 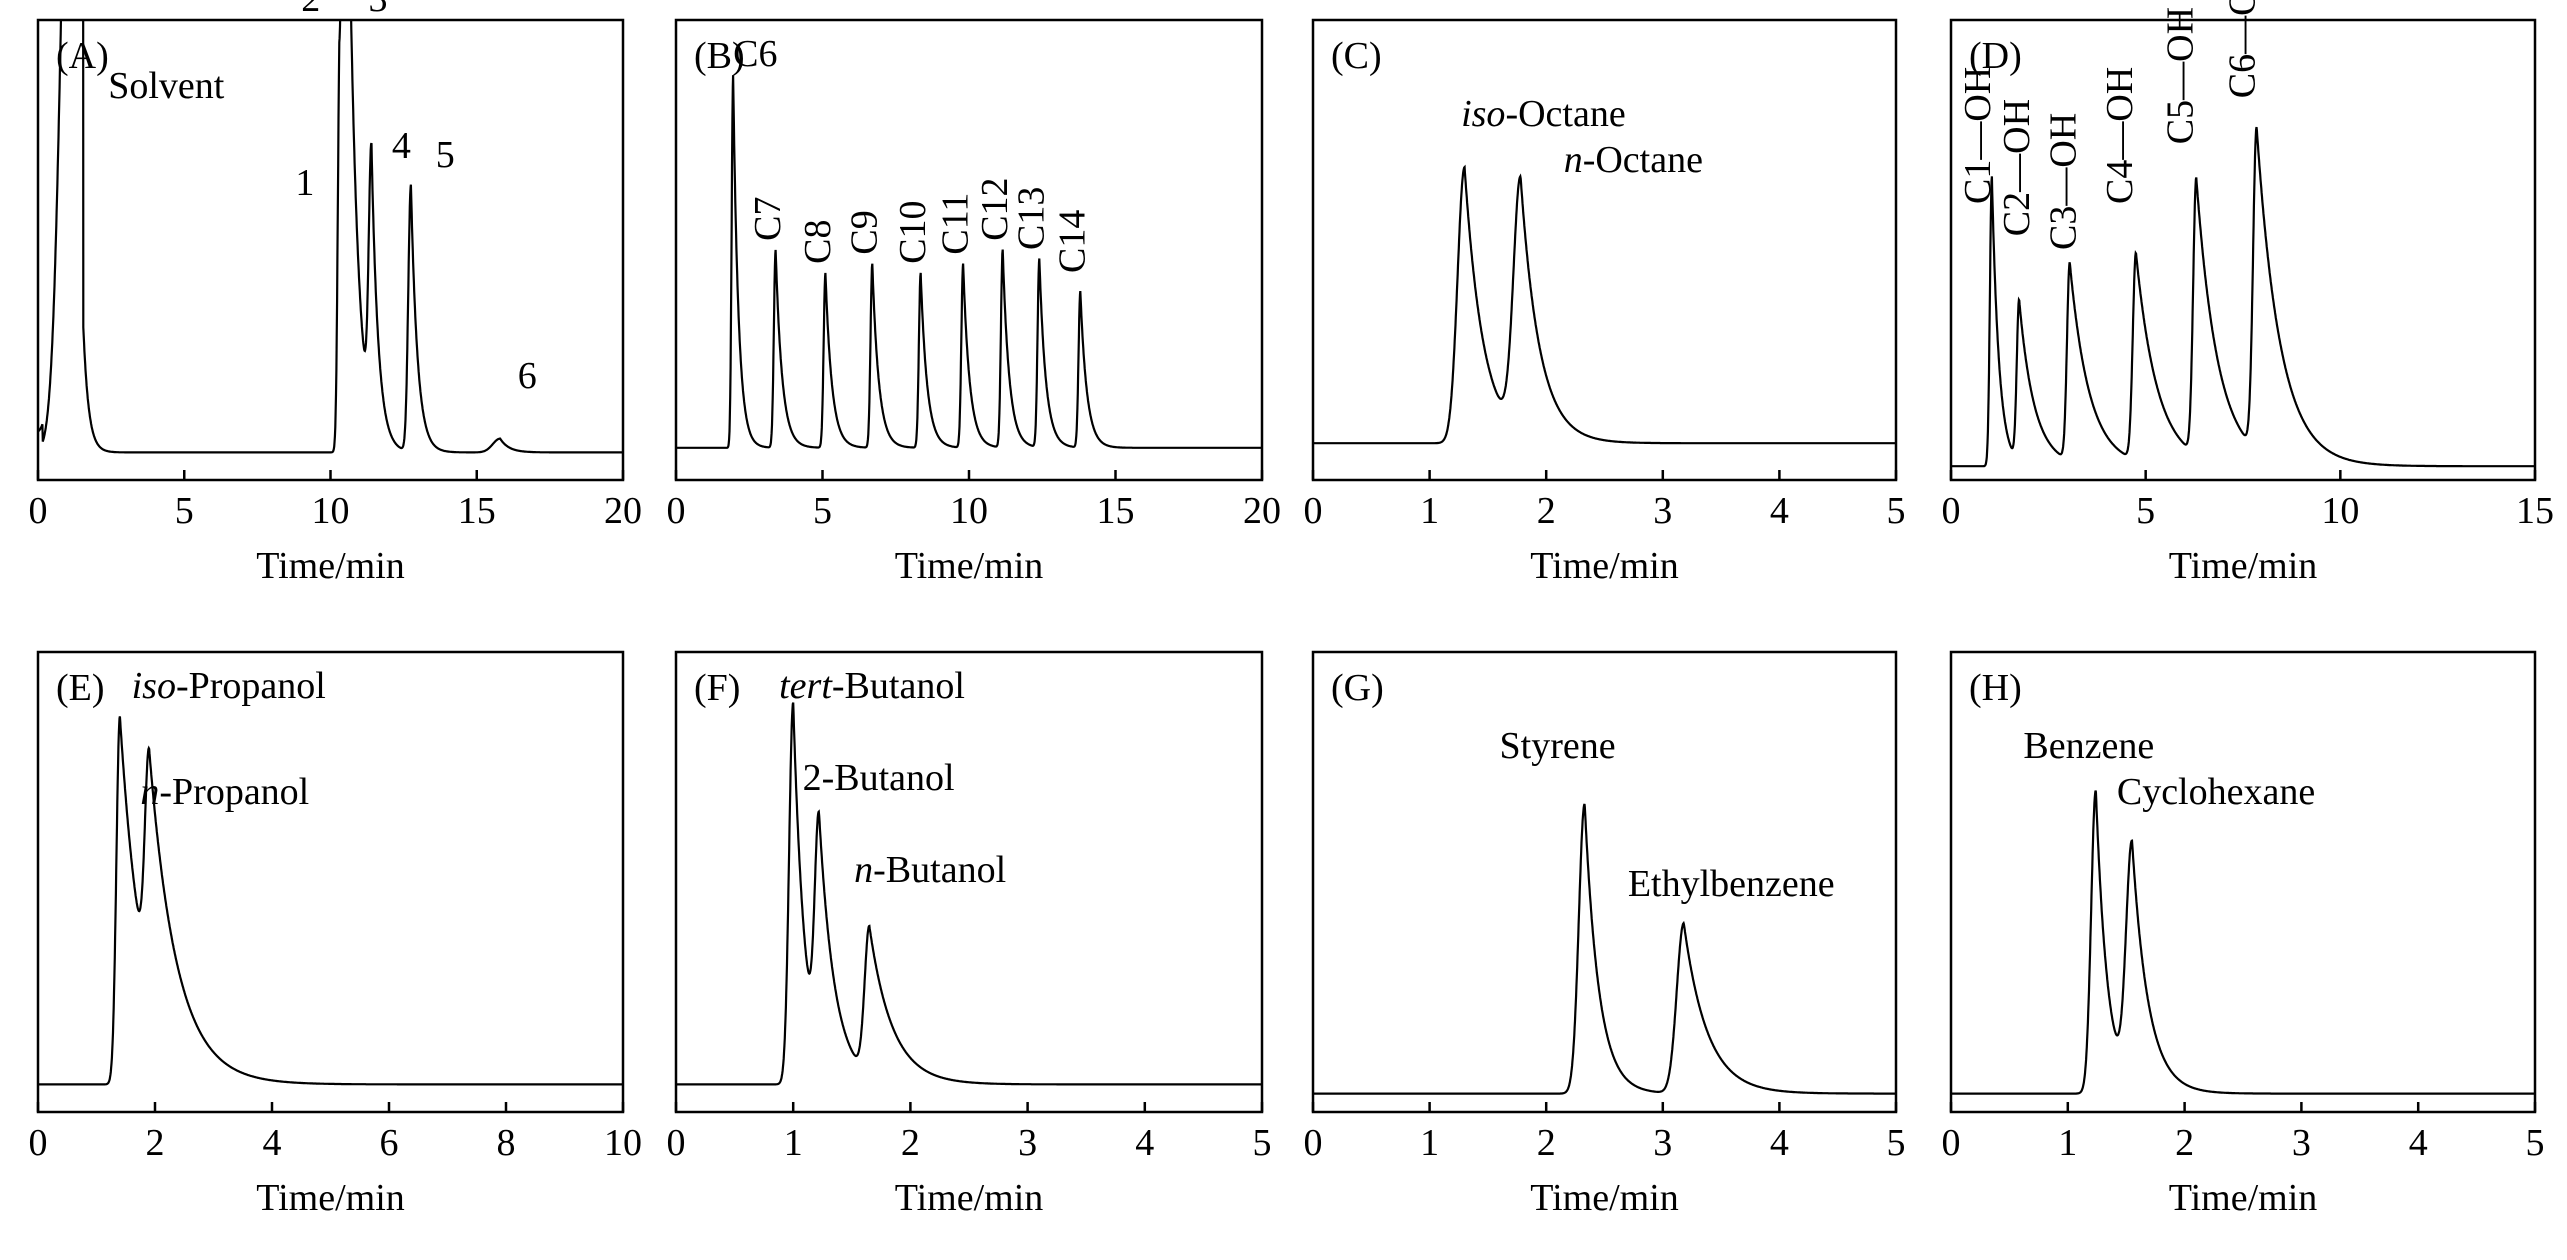 What do you see at coordinates (2088, 746) in the screenshot?
I see `peak-label: Benzene` at bounding box center [2088, 746].